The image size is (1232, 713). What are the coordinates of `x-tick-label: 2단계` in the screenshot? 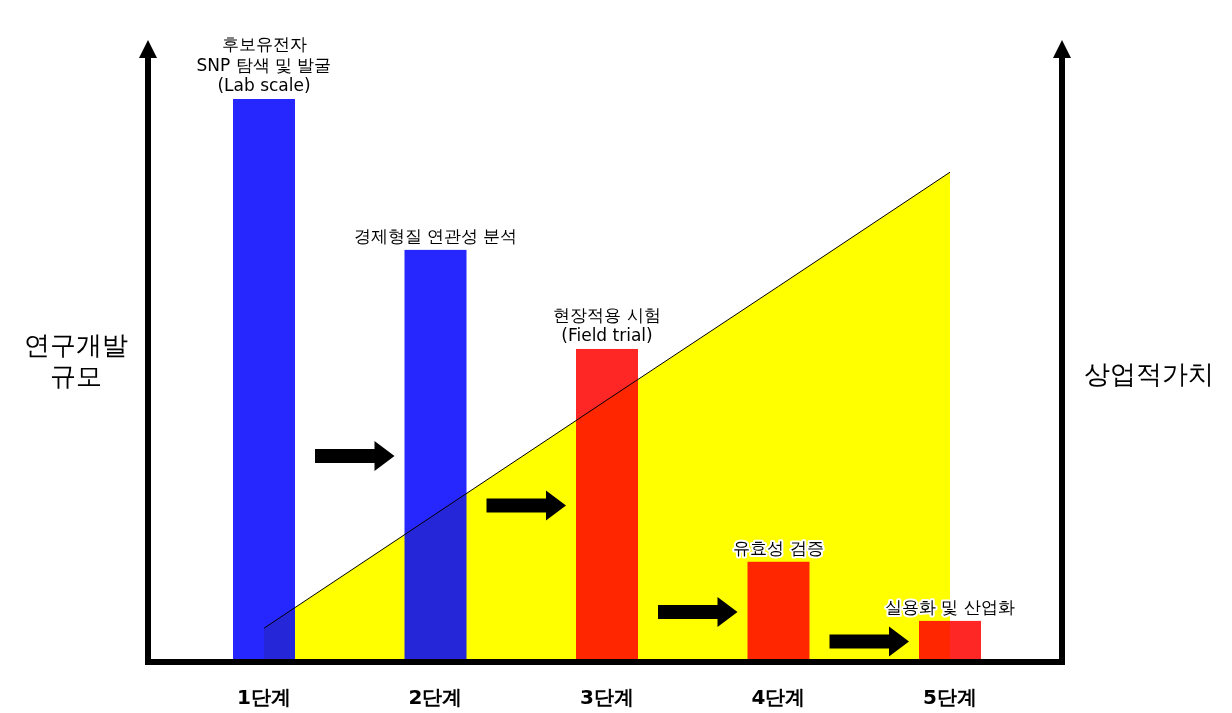 It's located at (435, 697).